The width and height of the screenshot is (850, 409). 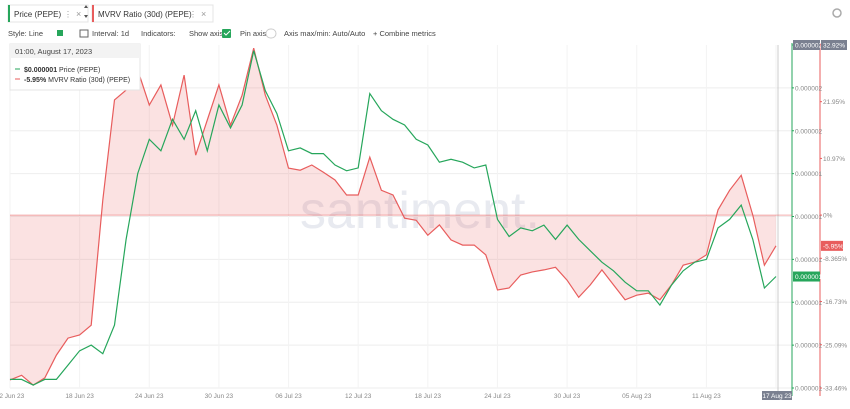 What do you see at coordinates (40, 70) in the screenshot?
I see `tooltip-value: $0.000001` at bounding box center [40, 70].